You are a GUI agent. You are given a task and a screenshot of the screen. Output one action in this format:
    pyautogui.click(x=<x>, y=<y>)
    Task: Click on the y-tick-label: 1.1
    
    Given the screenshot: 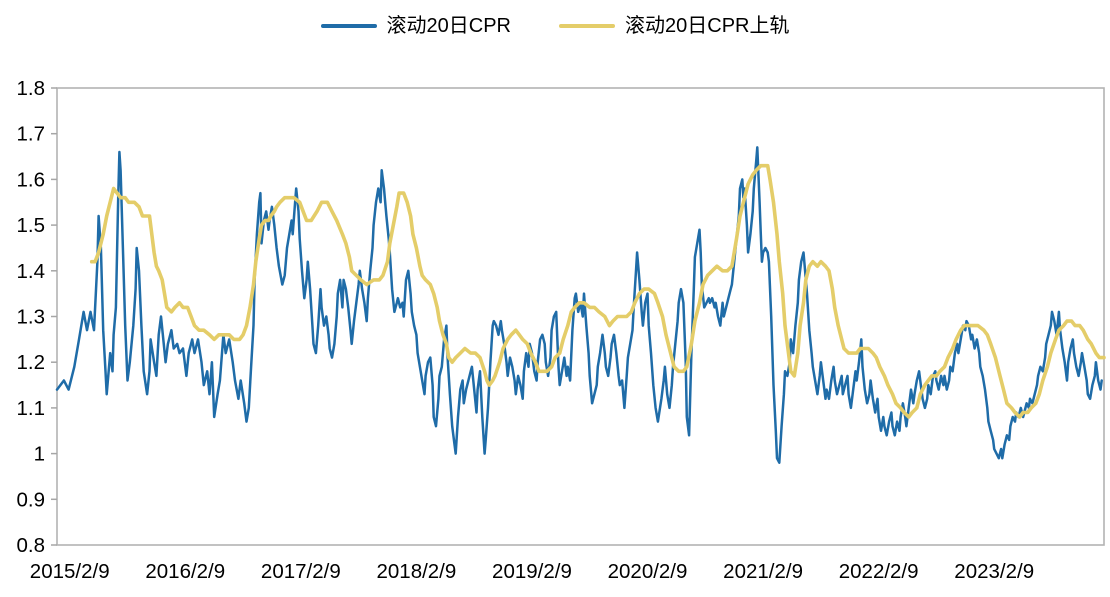 What is the action you would take?
    pyautogui.click(x=31, y=408)
    